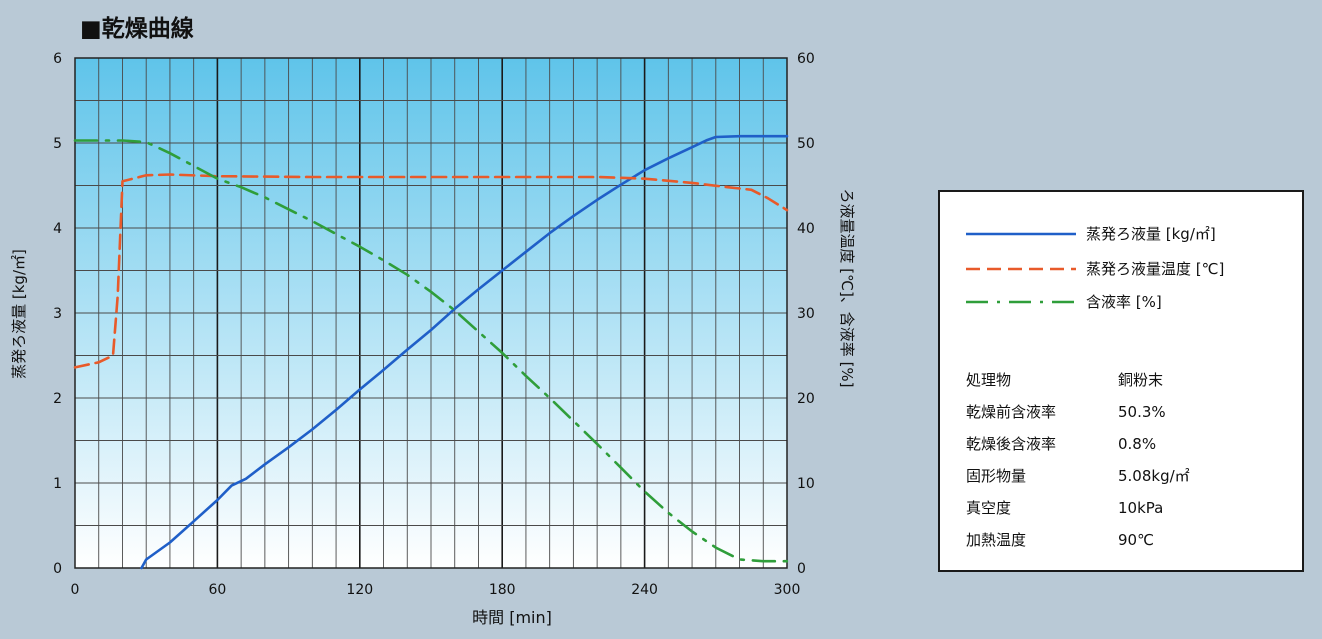 Image resolution: width=1322 pixels, height=639 pixels. Describe the element at coordinates (1155, 269) in the screenshot. I see `legend-label: 蒸発ろ液量温度 [℃]` at that location.